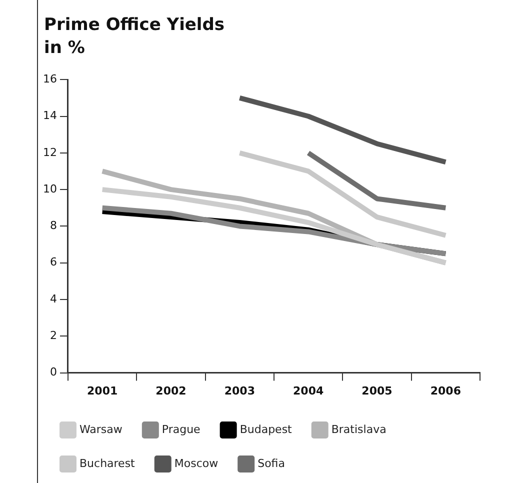 This screenshot has height=483, width=515. What do you see at coordinates (101, 429) in the screenshot?
I see `legend-label: Warsaw` at bounding box center [101, 429].